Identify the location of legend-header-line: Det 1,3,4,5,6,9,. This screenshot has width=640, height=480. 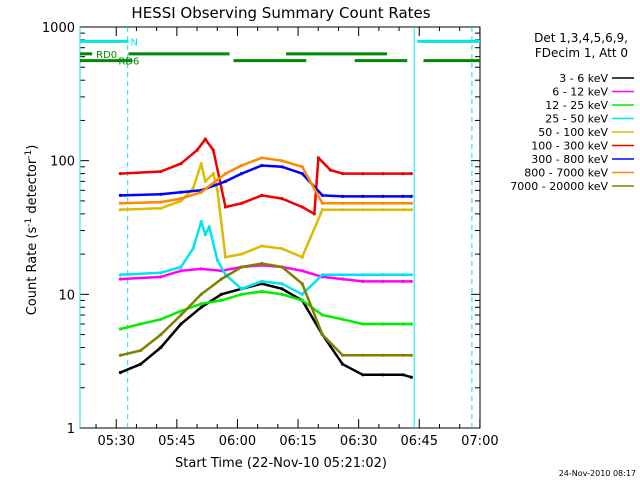
(581, 38).